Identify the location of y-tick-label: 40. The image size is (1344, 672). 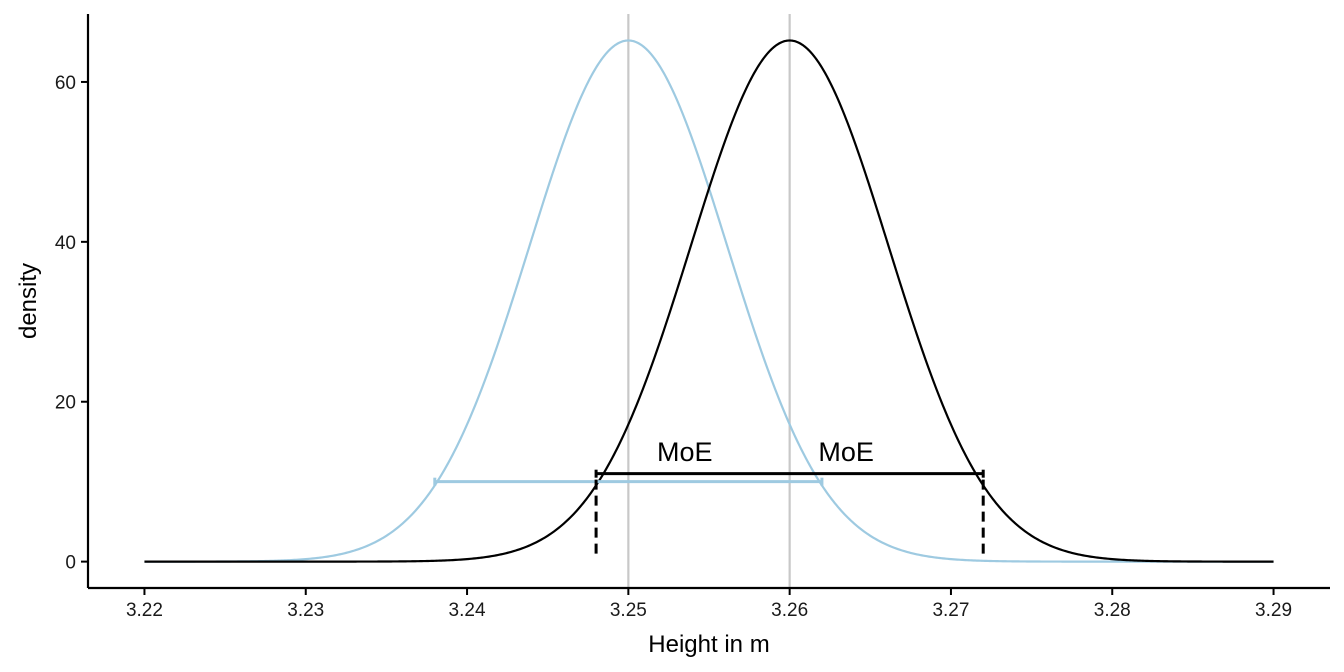
(65, 243).